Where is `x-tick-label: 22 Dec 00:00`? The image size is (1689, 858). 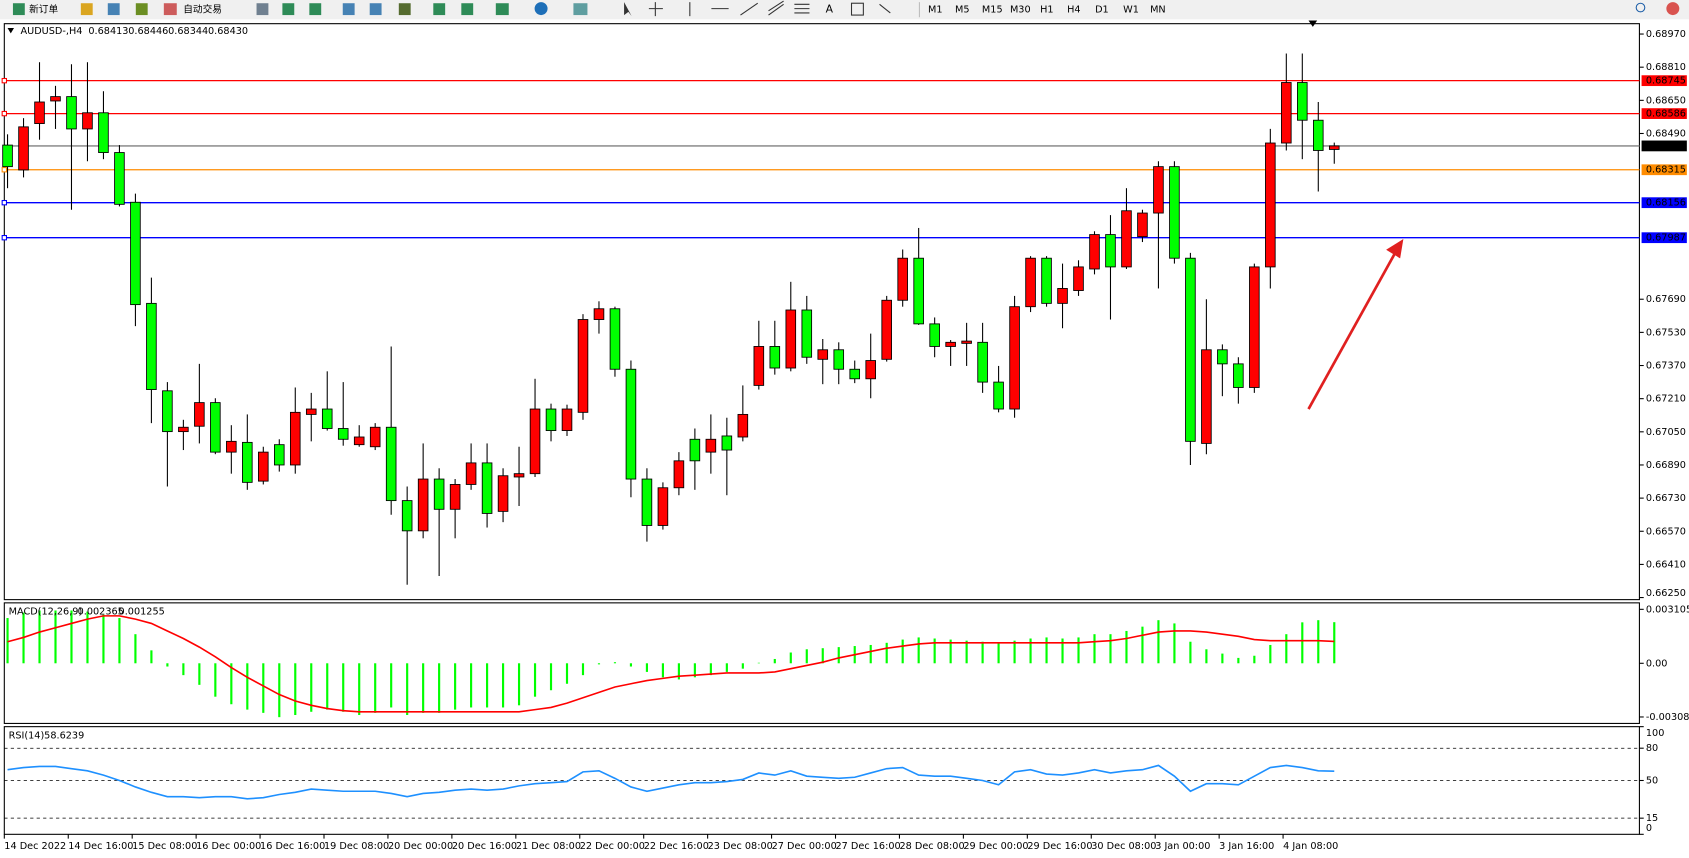 x-tick-label: 22 Dec 00:00 is located at coordinates (612, 846).